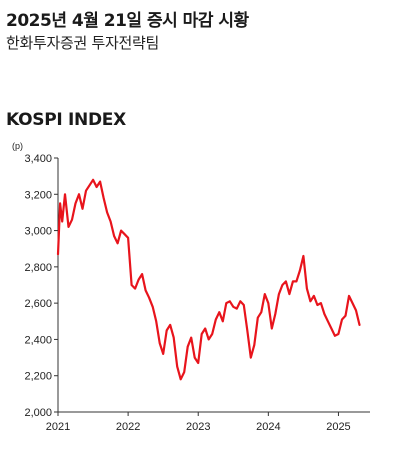 This screenshot has width=400, height=450. I want to click on x-tick-label: 2022, so click(128, 427).